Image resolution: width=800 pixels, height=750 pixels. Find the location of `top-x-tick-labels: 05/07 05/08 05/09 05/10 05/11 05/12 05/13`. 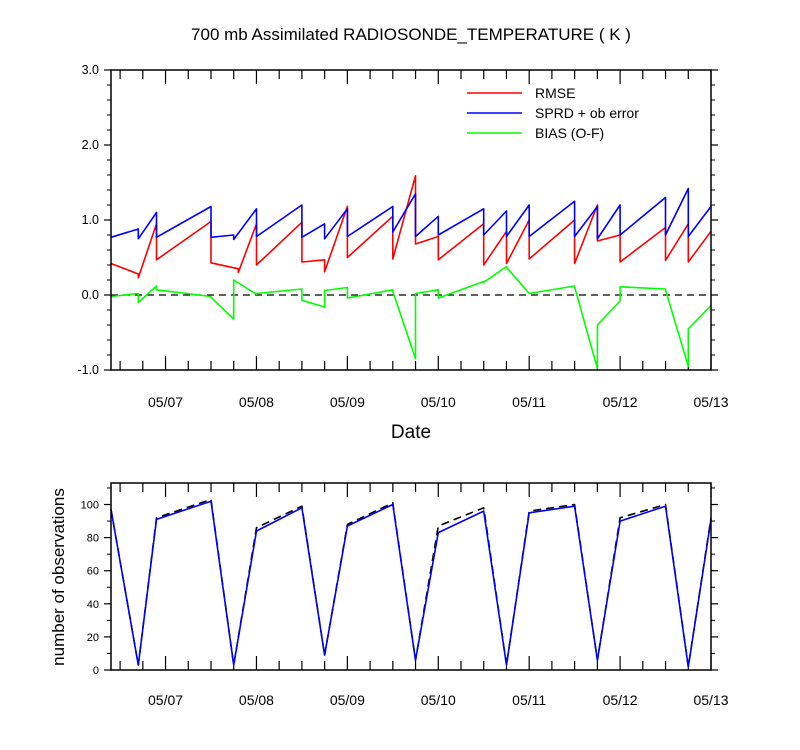

top-x-tick-labels: 05/07 05/08 05/09 05/10 05/11 05/12 05/13 is located at coordinates (438, 402).